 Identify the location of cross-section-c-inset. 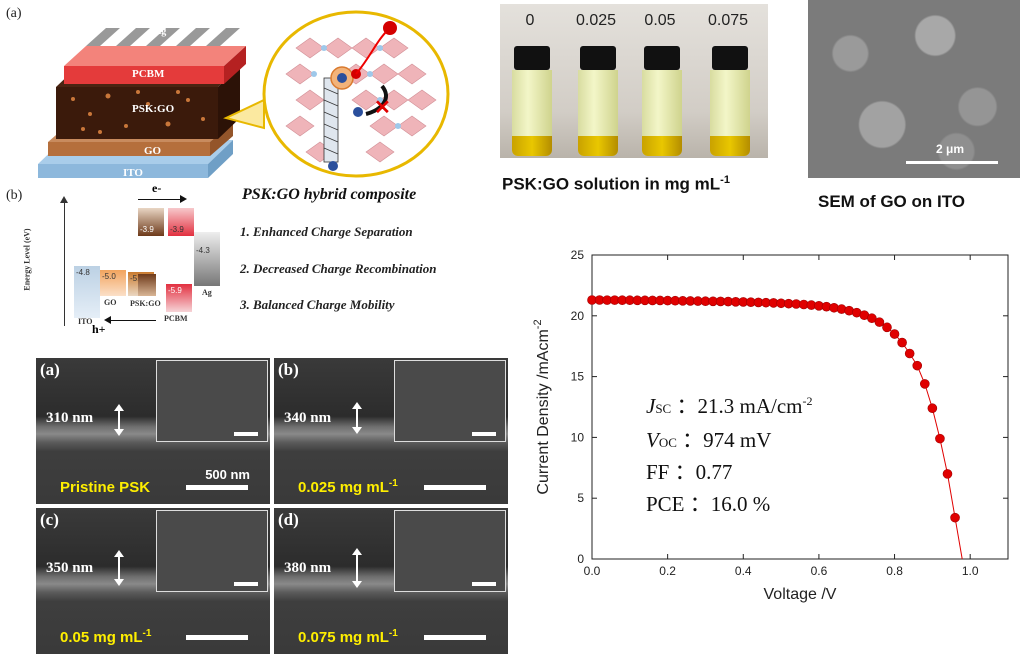
(212, 551).